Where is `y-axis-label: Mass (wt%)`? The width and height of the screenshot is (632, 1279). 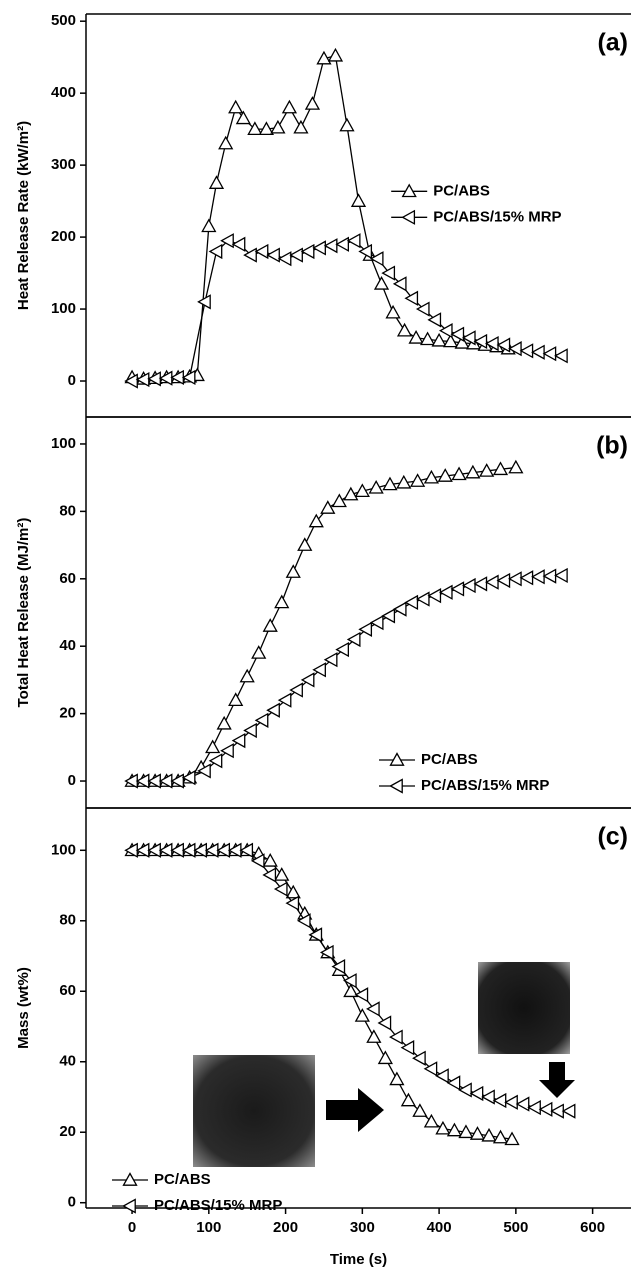
y-axis-label: Mass (wt%) is located at coordinates (23, 1008).